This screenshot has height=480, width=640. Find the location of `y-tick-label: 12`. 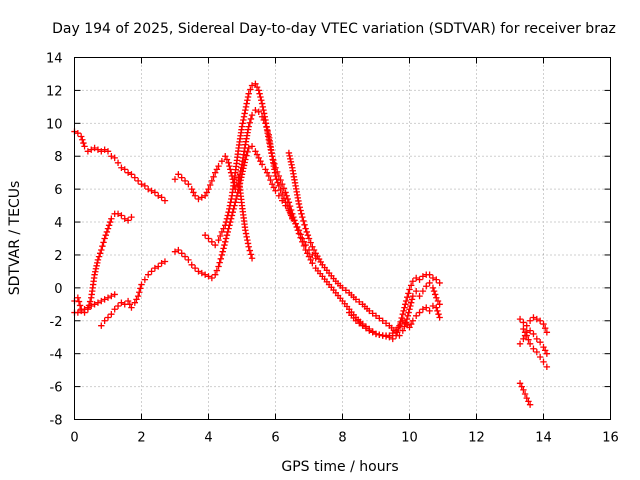

y-tick-label: 12 is located at coordinates (54, 91).